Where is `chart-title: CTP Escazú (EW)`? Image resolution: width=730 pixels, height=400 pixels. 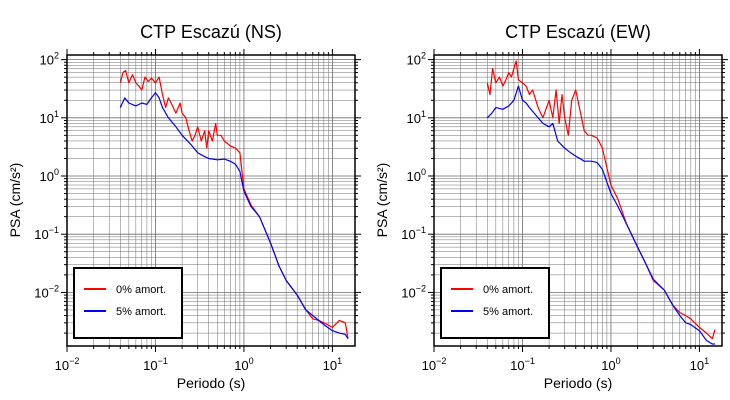 chart-title: CTP Escazú (EW) is located at coordinates (578, 32).